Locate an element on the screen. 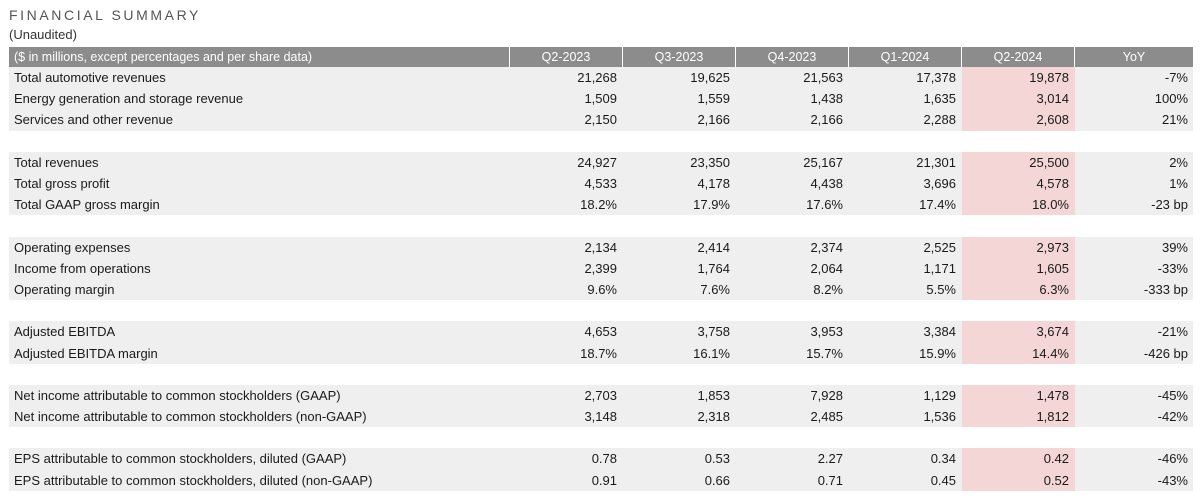  row-label: Total gross profit is located at coordinates (62, 184).